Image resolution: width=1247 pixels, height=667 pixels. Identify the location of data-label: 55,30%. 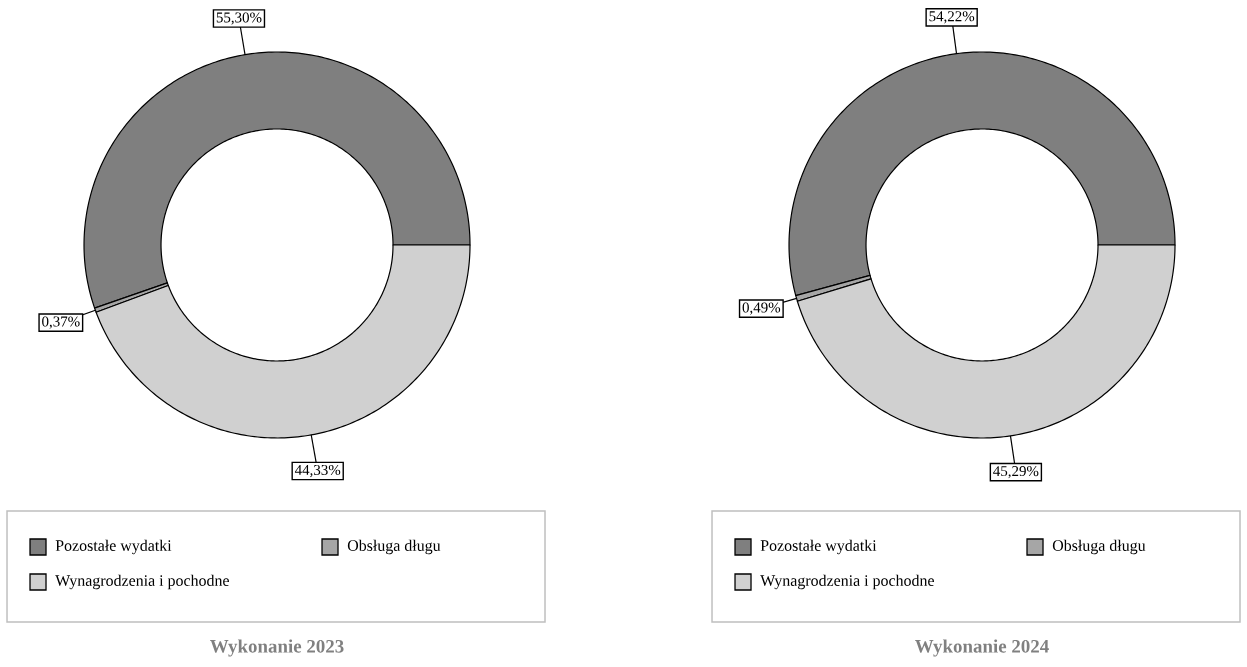
(239, 18).